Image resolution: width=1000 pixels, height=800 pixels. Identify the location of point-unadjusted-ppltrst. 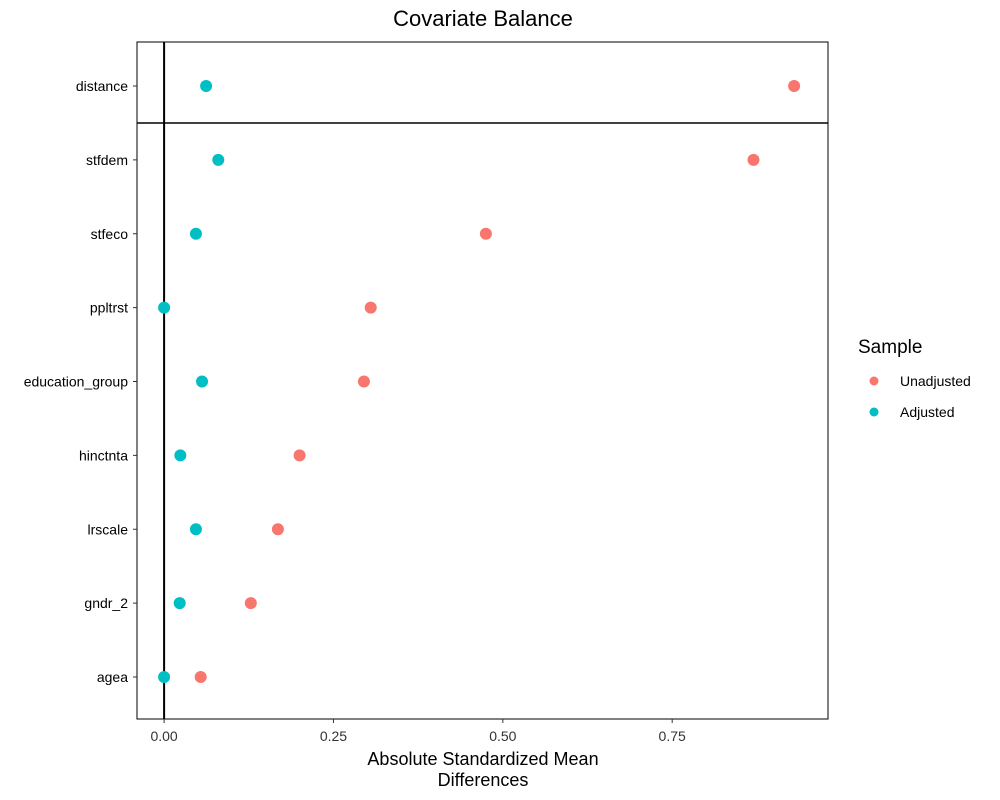
(370, 307).